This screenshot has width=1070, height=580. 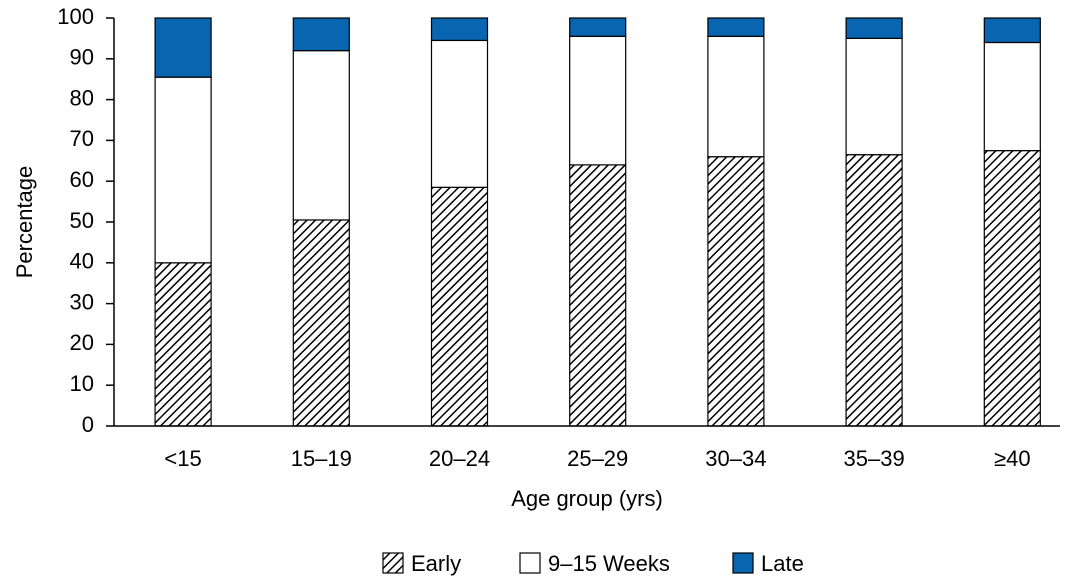 I want to click on y-tick-label: 60, so click(x=82, y=179).